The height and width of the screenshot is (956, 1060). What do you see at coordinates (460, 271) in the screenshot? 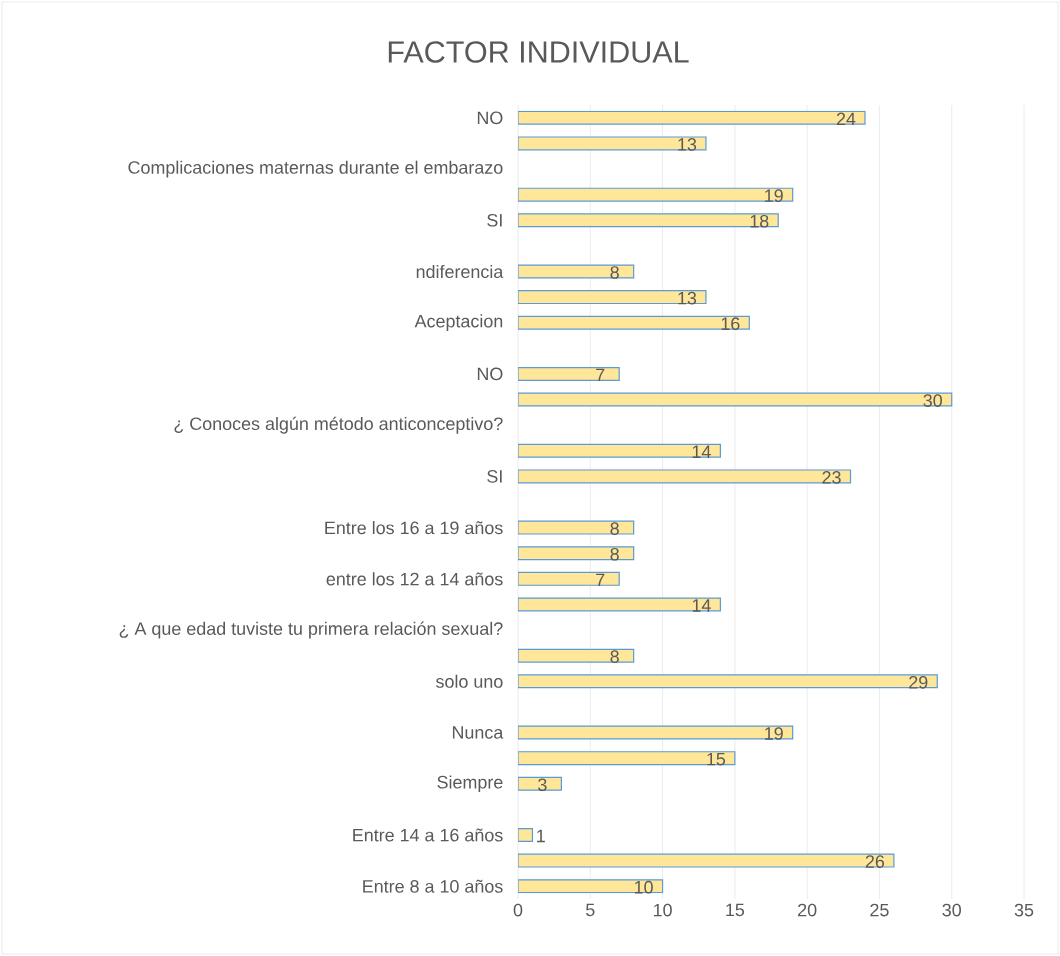
I see `y-tick-label: ndiferencia` at bounding box center [460, 271].